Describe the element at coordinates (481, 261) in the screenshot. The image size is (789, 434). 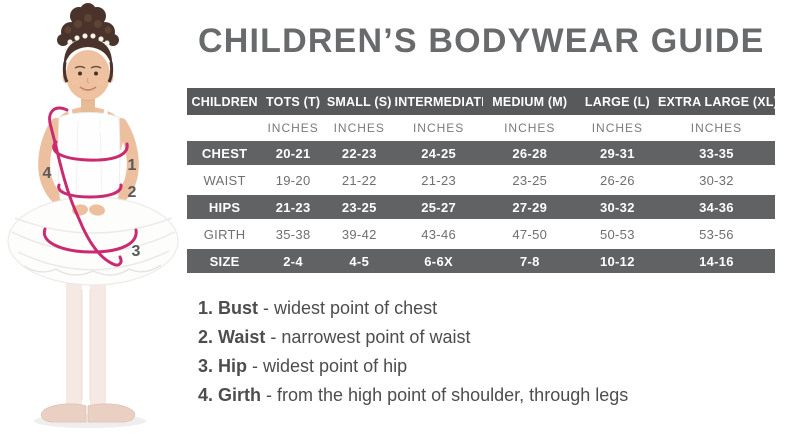
I see `table-row-size: SIZE 2-4 4-5 6-6X 7-8 10-12 14-16` at that location.